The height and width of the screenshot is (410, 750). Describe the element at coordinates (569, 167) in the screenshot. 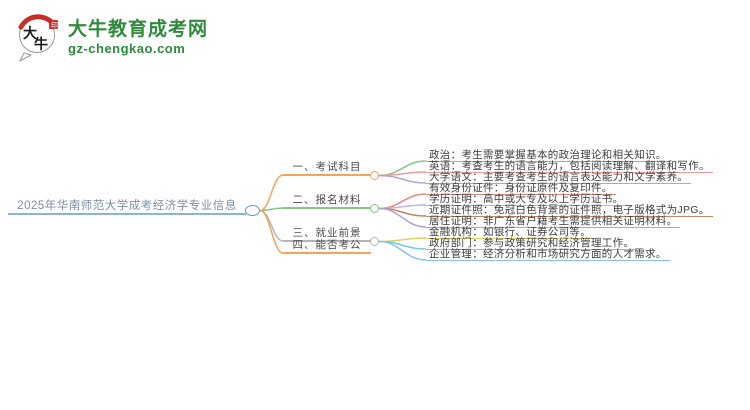

I see `leaf-english: 英语：考查考生的语言能力，包括阅读理解、翻译和写作。` at that location.